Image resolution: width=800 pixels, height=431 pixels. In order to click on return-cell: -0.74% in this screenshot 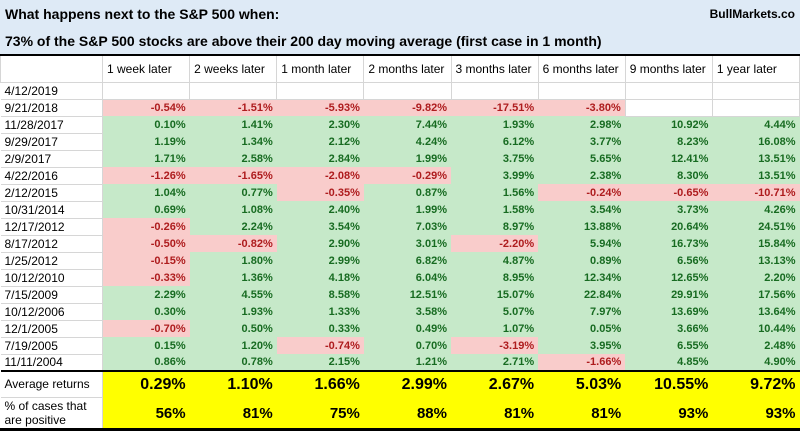, I will do `click(320, 345)`.